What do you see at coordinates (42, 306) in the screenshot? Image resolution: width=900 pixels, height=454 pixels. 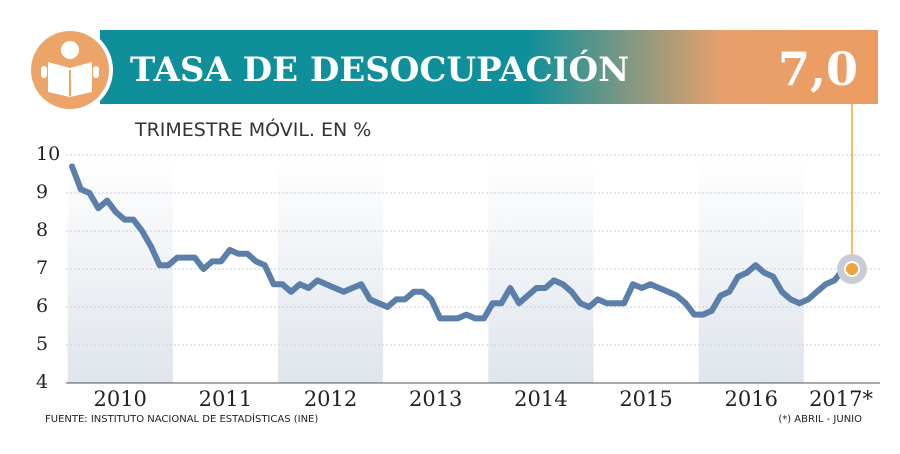 I see `y-tick-label: 6` at bounding box center [42, 306].